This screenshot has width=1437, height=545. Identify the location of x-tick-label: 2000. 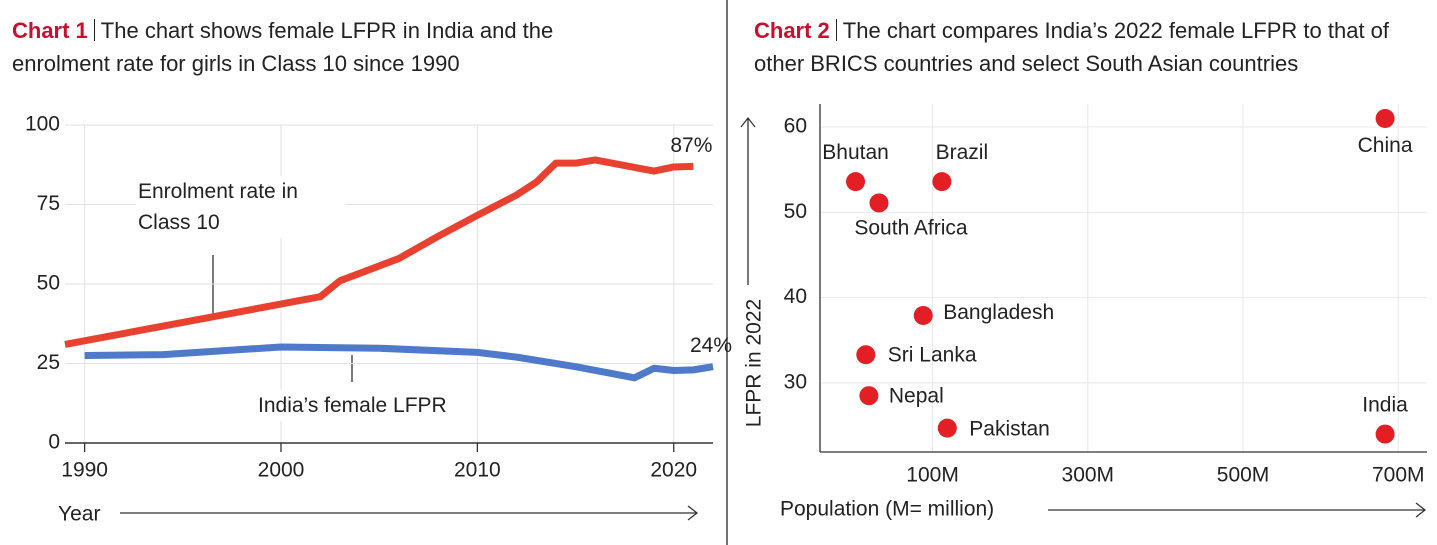
(281, 470).